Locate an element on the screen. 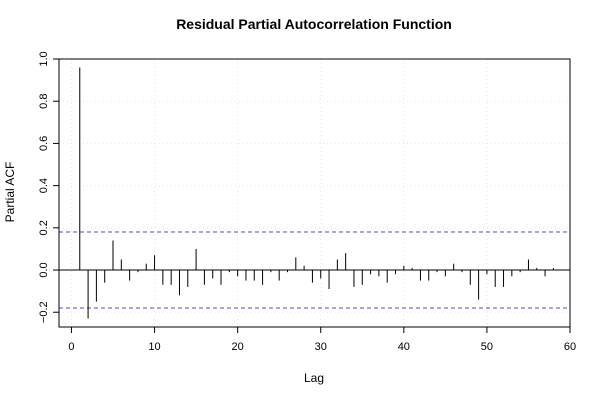 The image size is (599, 400). x-tick-label: 50 is located at coordinates (487, 347).